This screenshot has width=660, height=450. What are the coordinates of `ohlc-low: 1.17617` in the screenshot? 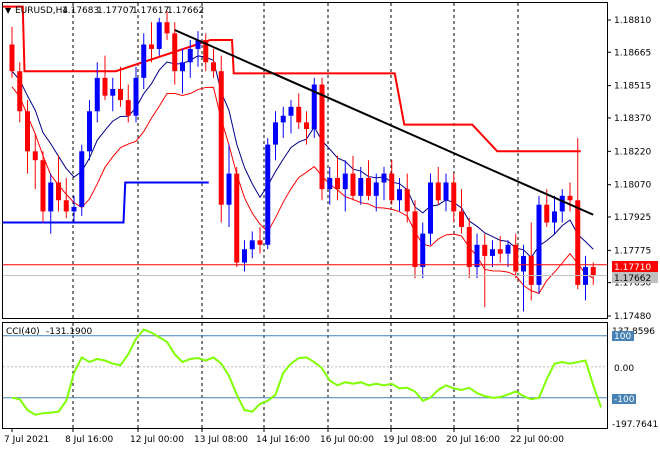 It's located at (150, 11).